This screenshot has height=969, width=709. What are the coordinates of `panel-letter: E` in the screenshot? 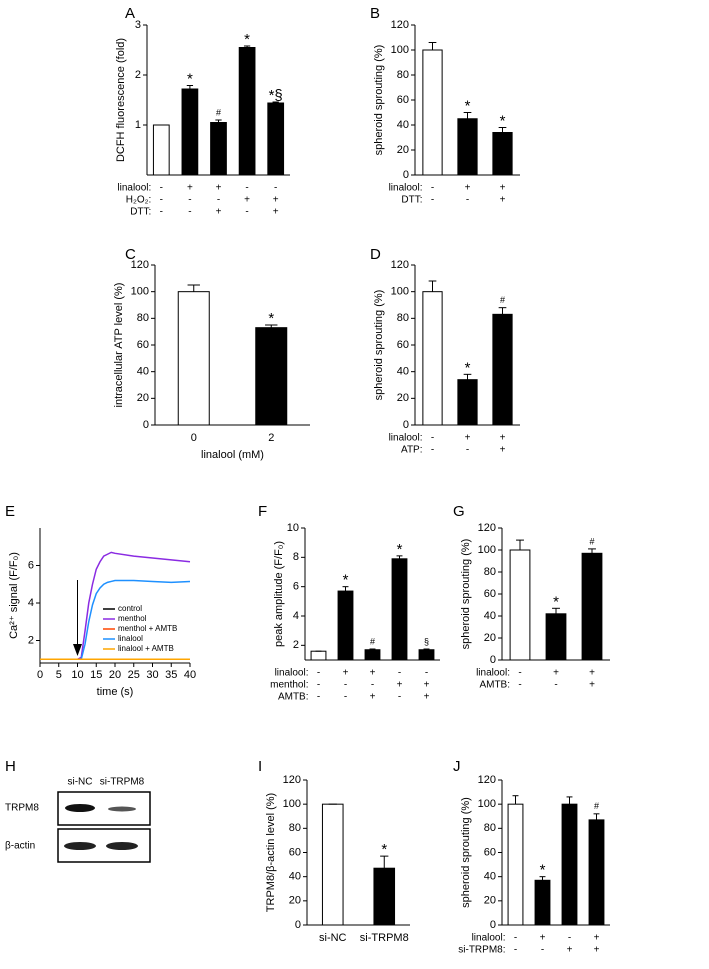 It's located at (10, 511).